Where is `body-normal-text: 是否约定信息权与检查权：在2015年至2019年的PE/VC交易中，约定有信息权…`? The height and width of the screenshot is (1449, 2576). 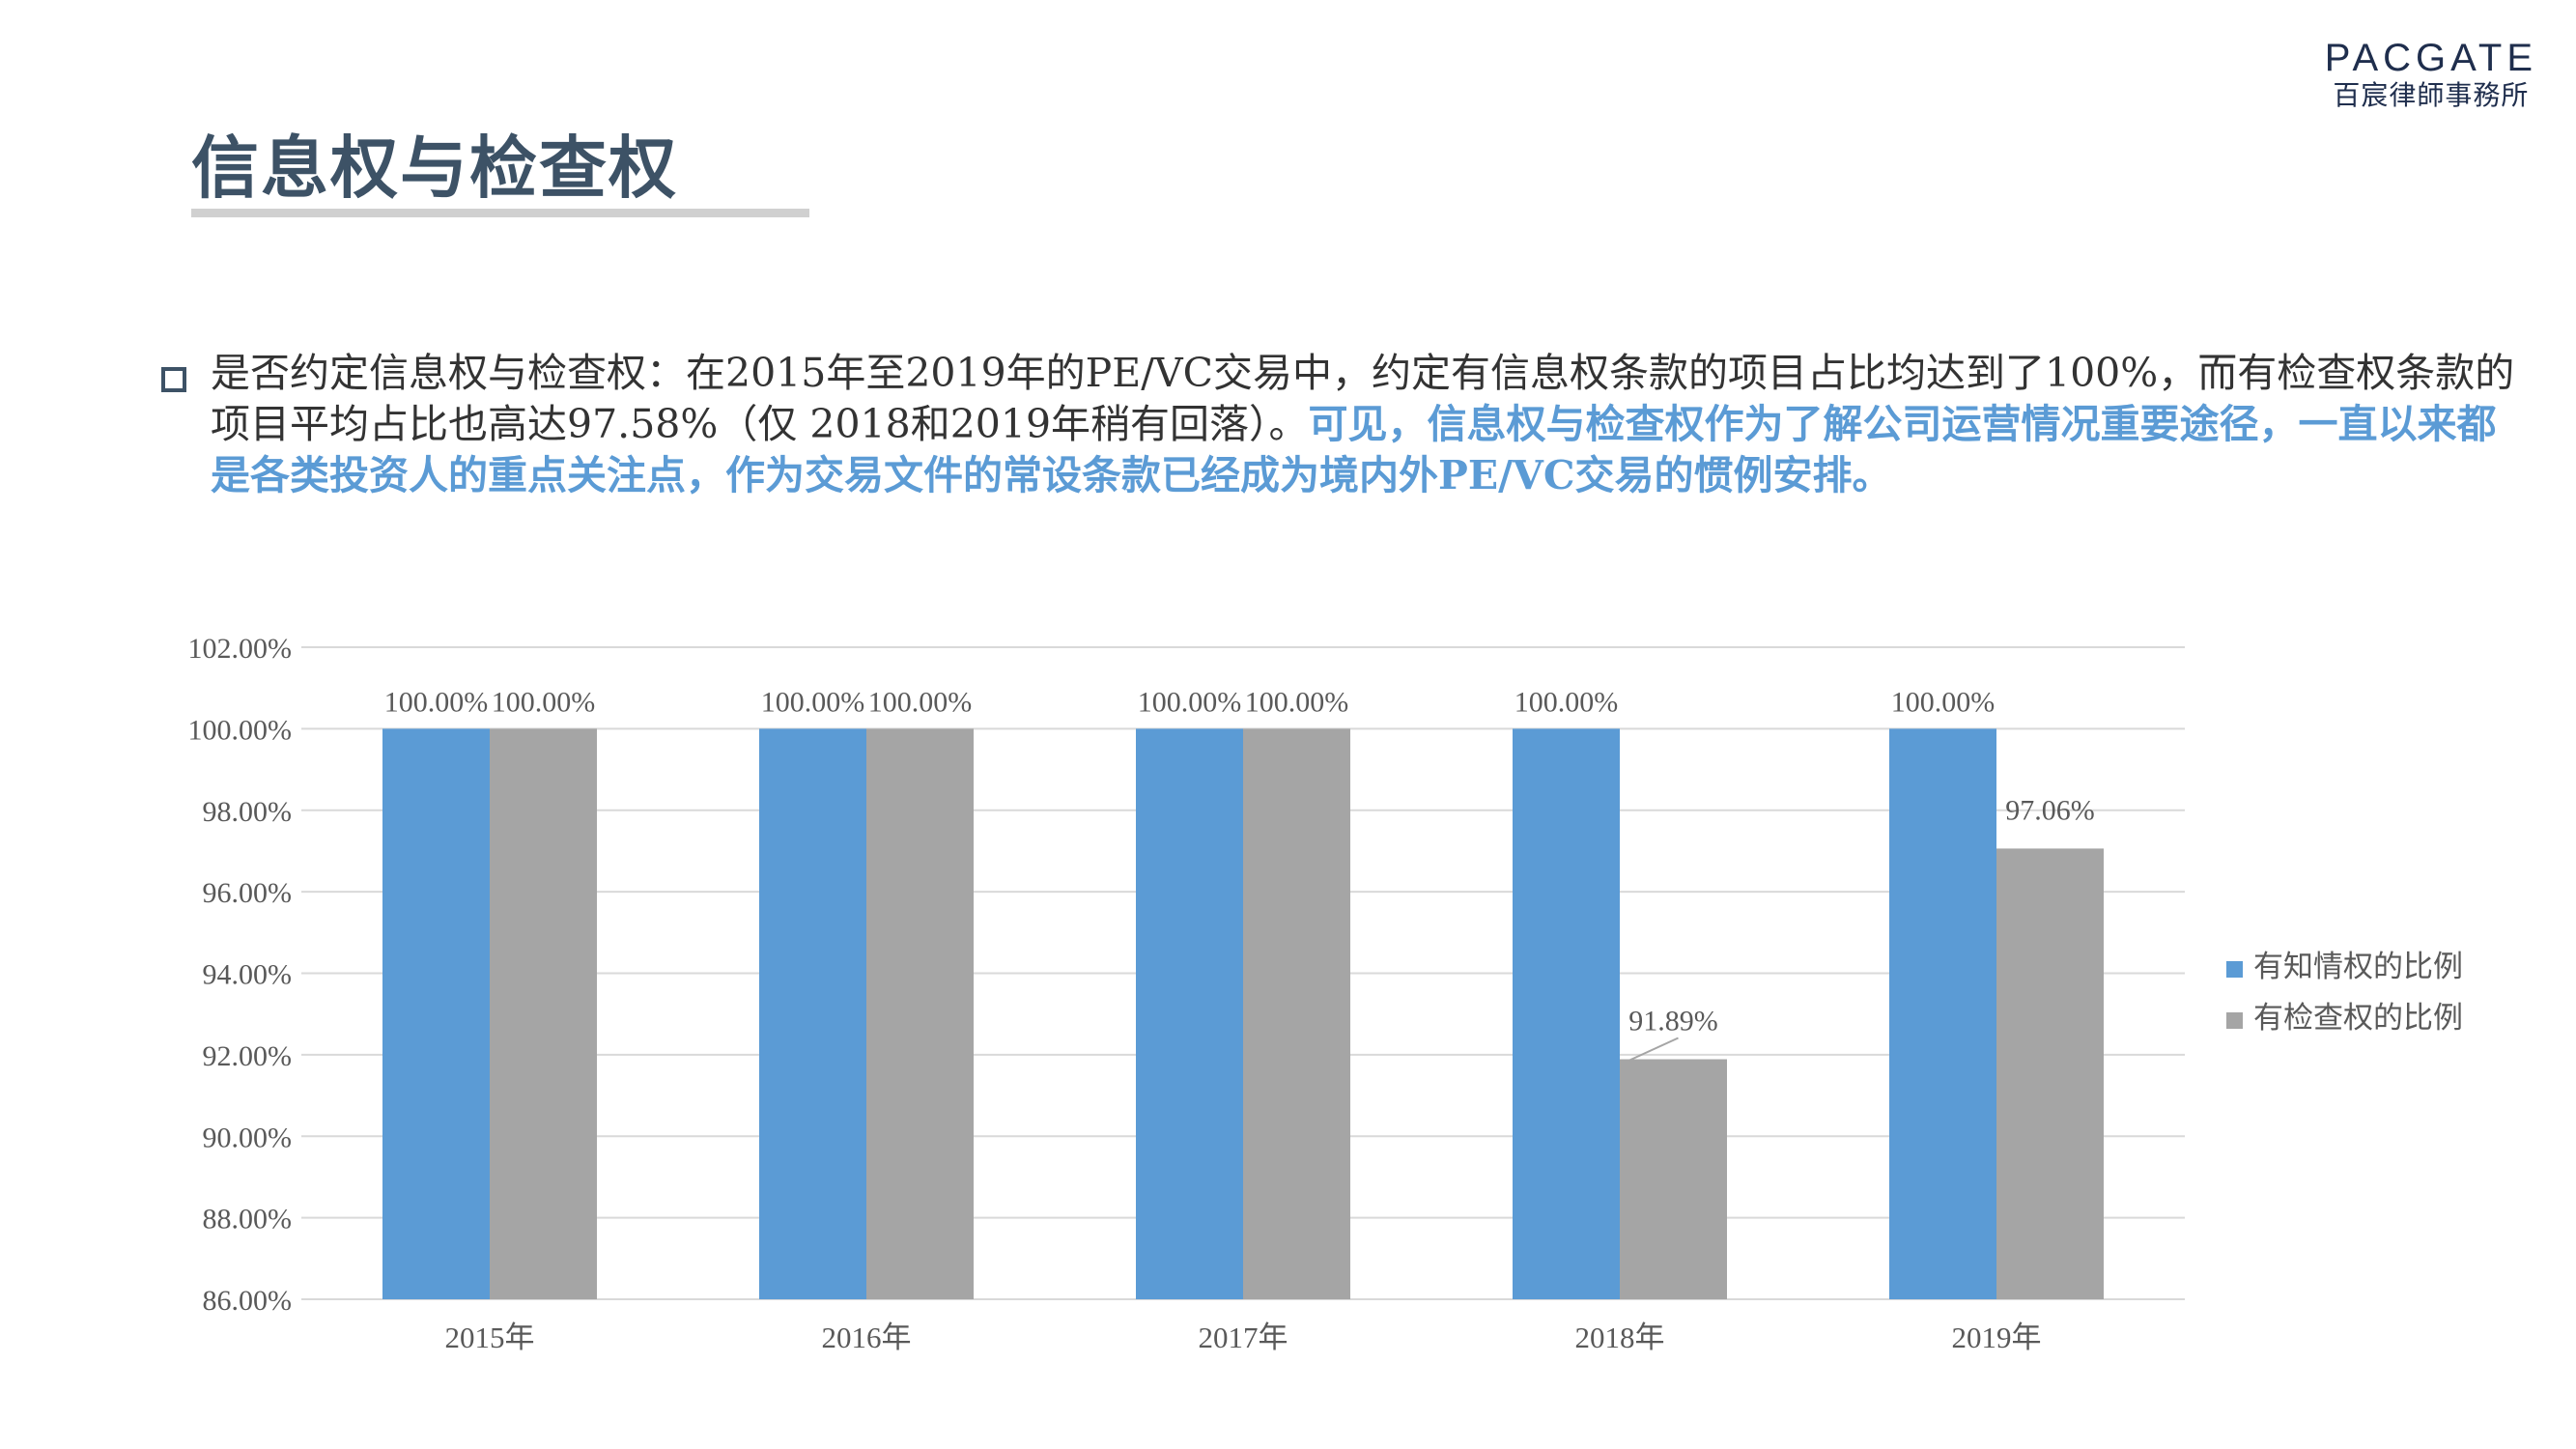
body-normal-text: 是否约定信息权与检查权：在2015年至2019年的PE/VC交易中，约定有信息权… is located at coordinates (1363, 398).